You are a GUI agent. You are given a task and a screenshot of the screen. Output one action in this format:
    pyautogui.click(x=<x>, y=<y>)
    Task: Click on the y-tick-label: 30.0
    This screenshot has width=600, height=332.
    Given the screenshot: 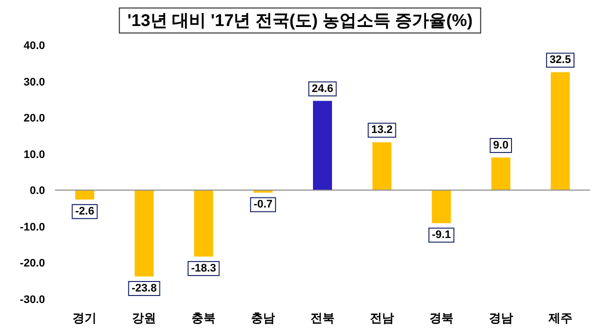 What is the action you would take?
    pyautogui.click(x=34, y=82)
    